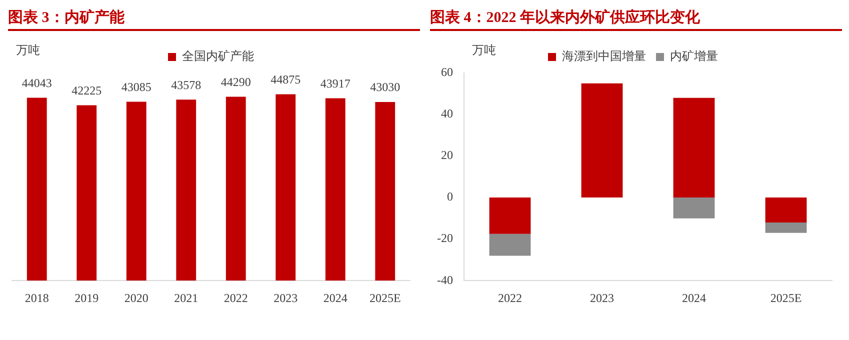 The image size is (849, 340). Describe the element at coordinates (444, 279) in the screenshot. I see `y-tick-label: -40` at that location.